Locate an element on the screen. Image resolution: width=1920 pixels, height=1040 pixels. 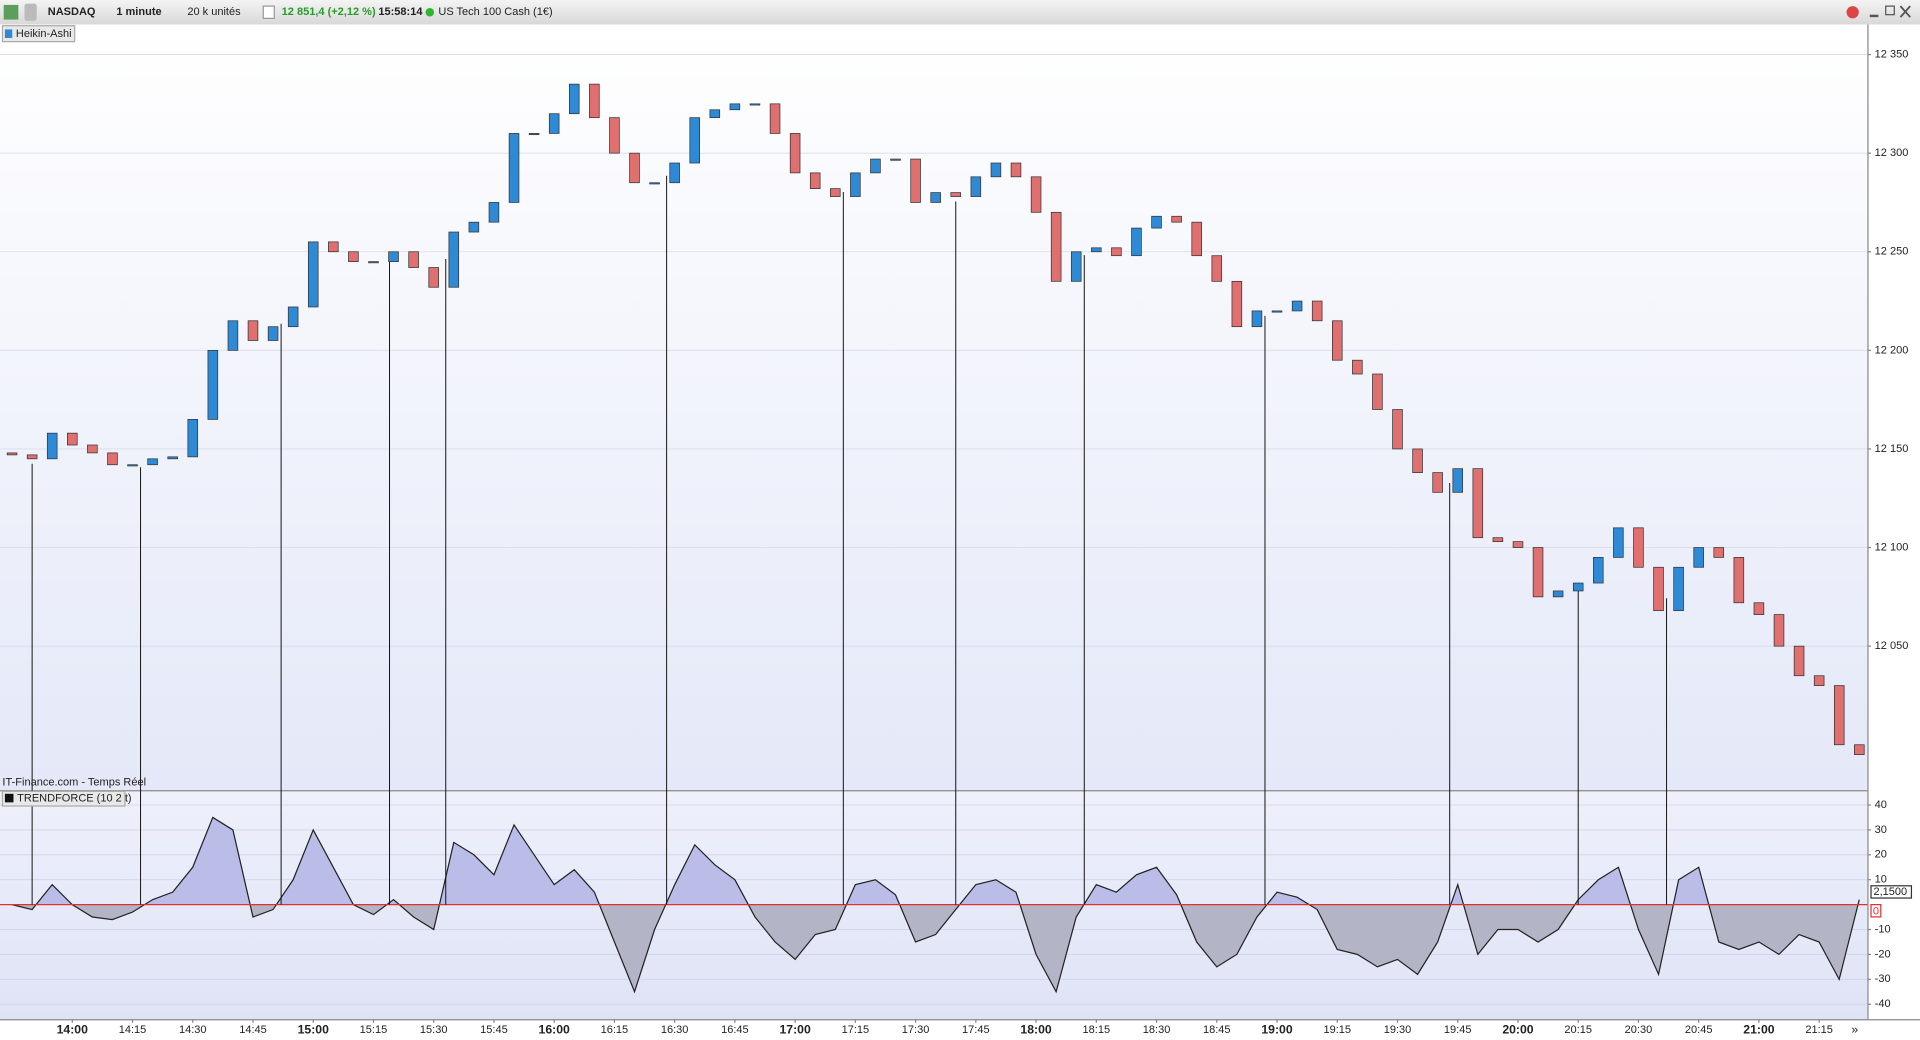
area-fill-positive is located at coordinates (948, 861).